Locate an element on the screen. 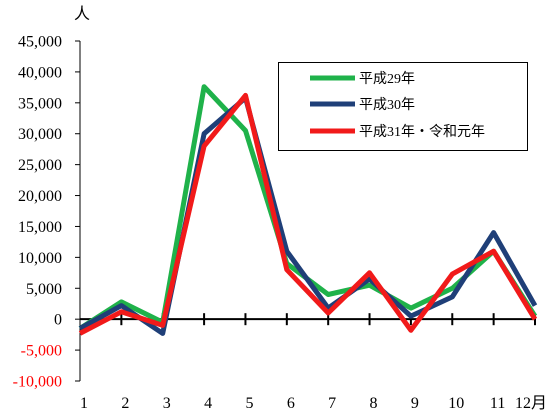 Image resolution: width=550 pixels, height=415 pixels. x-tick-label: 8 is located at coordinates (374, 403).